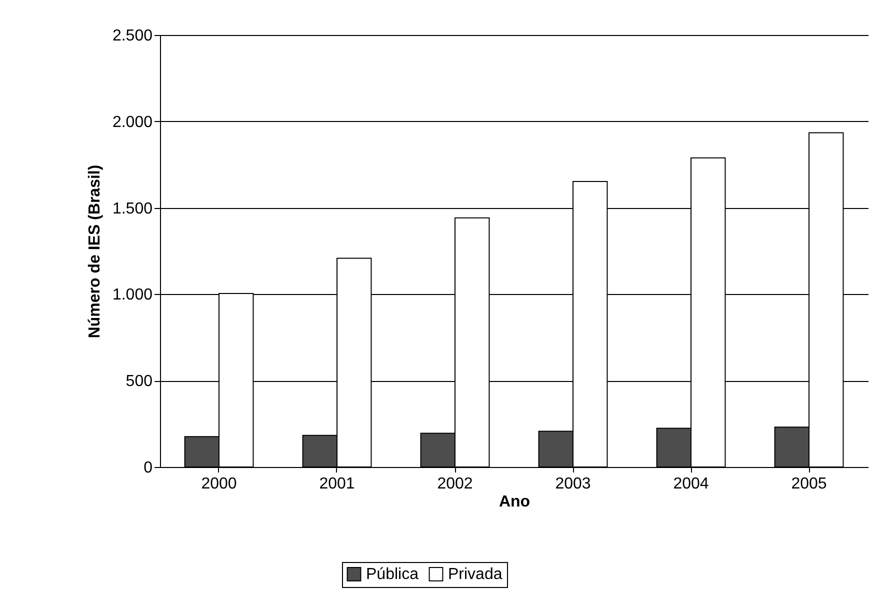 The image size is (886, 604). Describe the element at coordinates (132, 295) in the screenshot. I see `y-tick-label: 1.000` at that location.